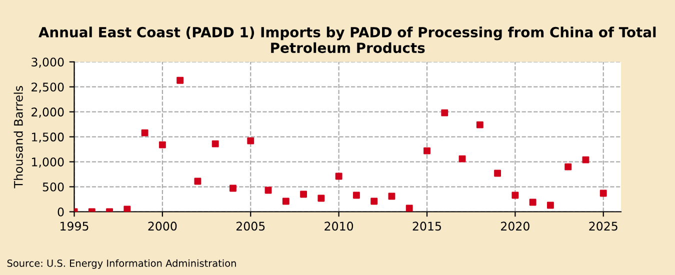 The image size is (675, 275). I want to click on y-axis-title: Thousand Barrels, so click(18, 137).